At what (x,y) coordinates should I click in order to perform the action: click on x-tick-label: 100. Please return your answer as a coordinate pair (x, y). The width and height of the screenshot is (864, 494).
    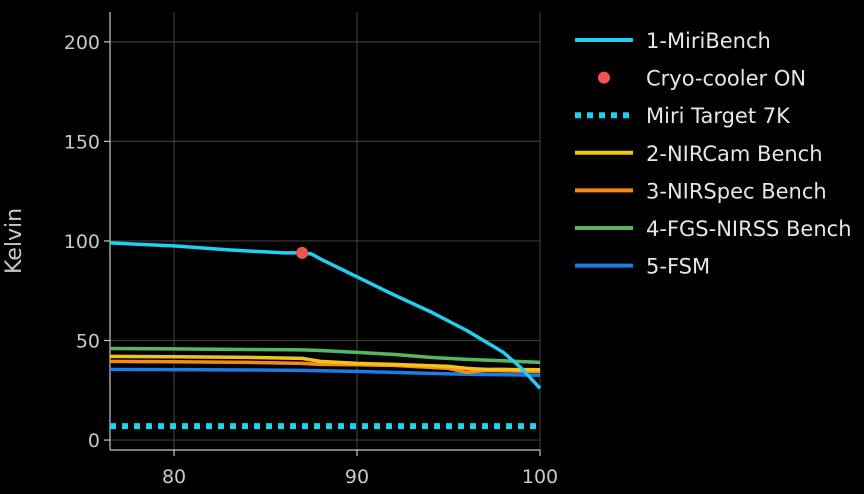
    Looking at the image, I should click on (540, 477).